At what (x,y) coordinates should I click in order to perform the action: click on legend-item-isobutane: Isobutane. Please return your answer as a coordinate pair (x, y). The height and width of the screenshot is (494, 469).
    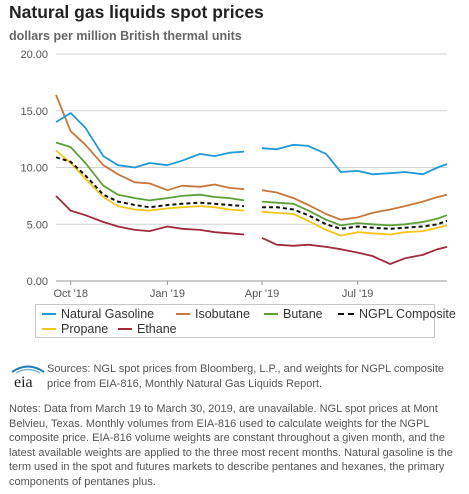
    Looking at the image, I should click on (213, 314).